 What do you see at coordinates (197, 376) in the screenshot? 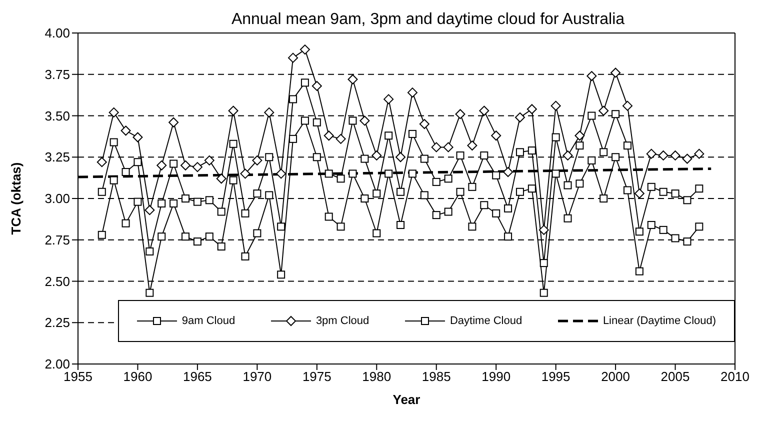
I see `x-tick-label: 1965` at bounding box center [197, 376].